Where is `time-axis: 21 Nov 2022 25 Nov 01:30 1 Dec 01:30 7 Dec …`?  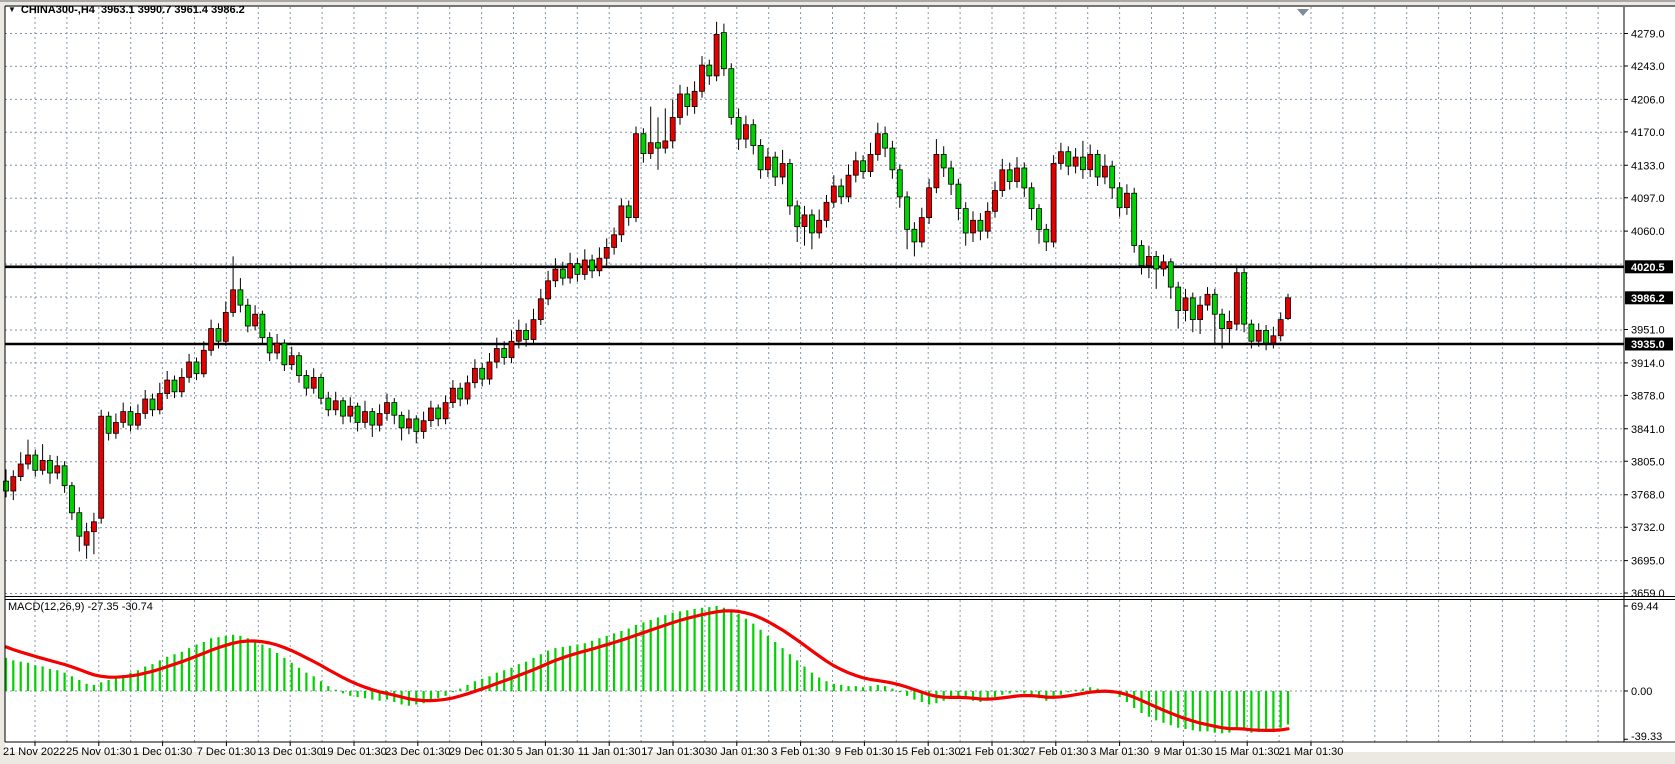 time-axis: 21 Nov 2022 25 Nov 01:30 1 Dec 01:30 7 Dec … is located at coordinates (673, 750).